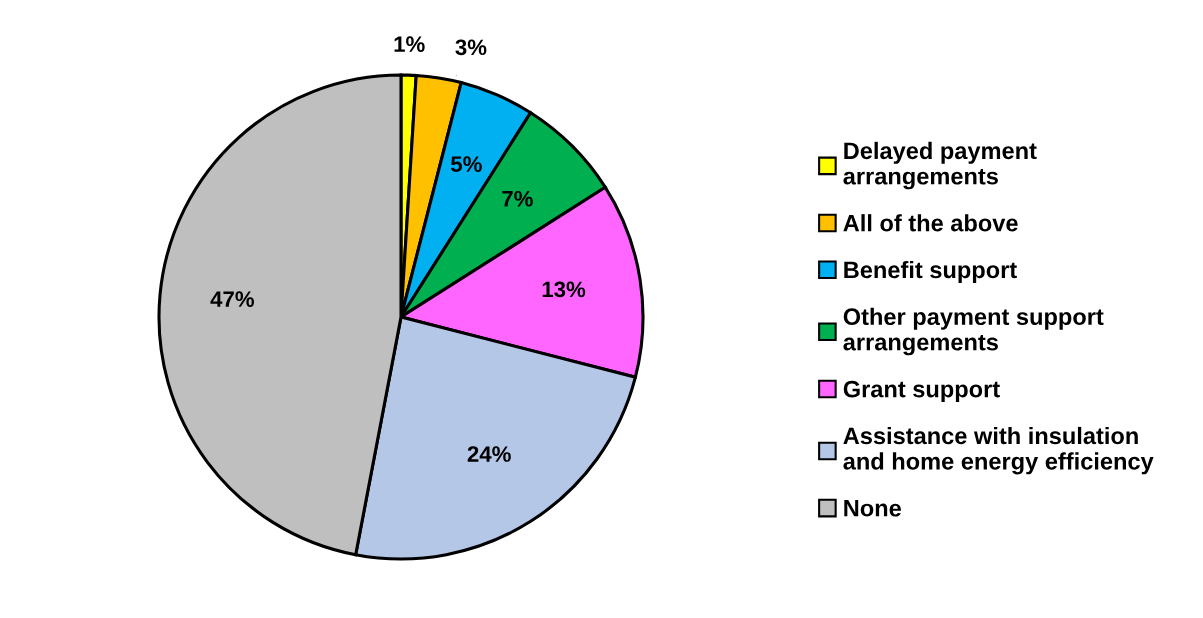 This screenshot has width=1203, height=618. I want to click on data-label: 3%, so click(471, 47).